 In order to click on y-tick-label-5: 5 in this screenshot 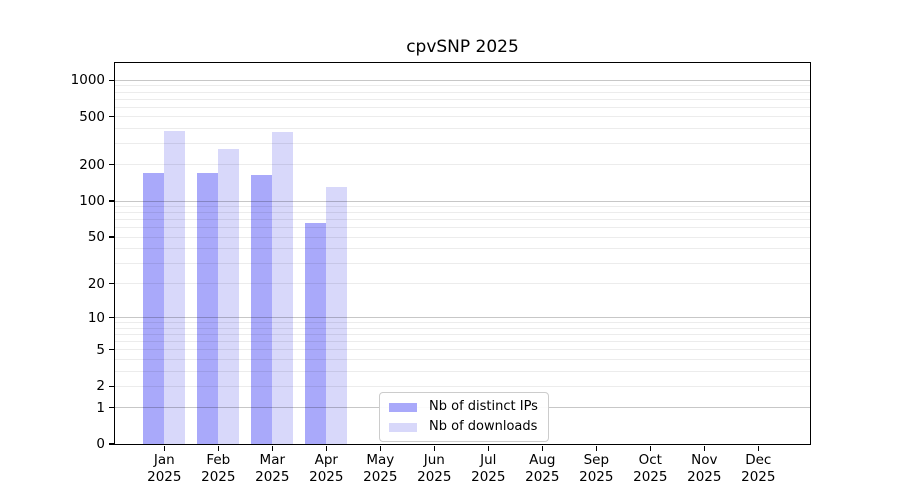, I will do `click(100, 349)`.